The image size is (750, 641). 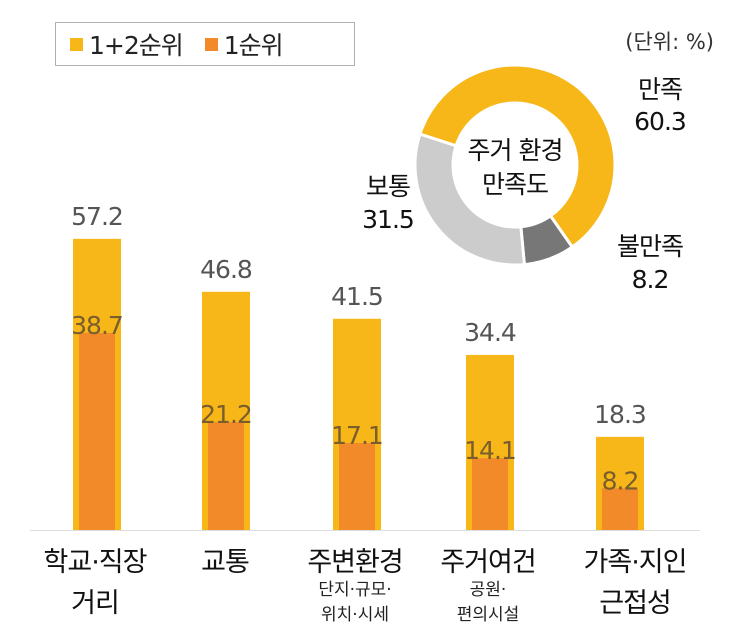 I want to click on legend-item-total: 1+2순위, so click(x=127, y=44).